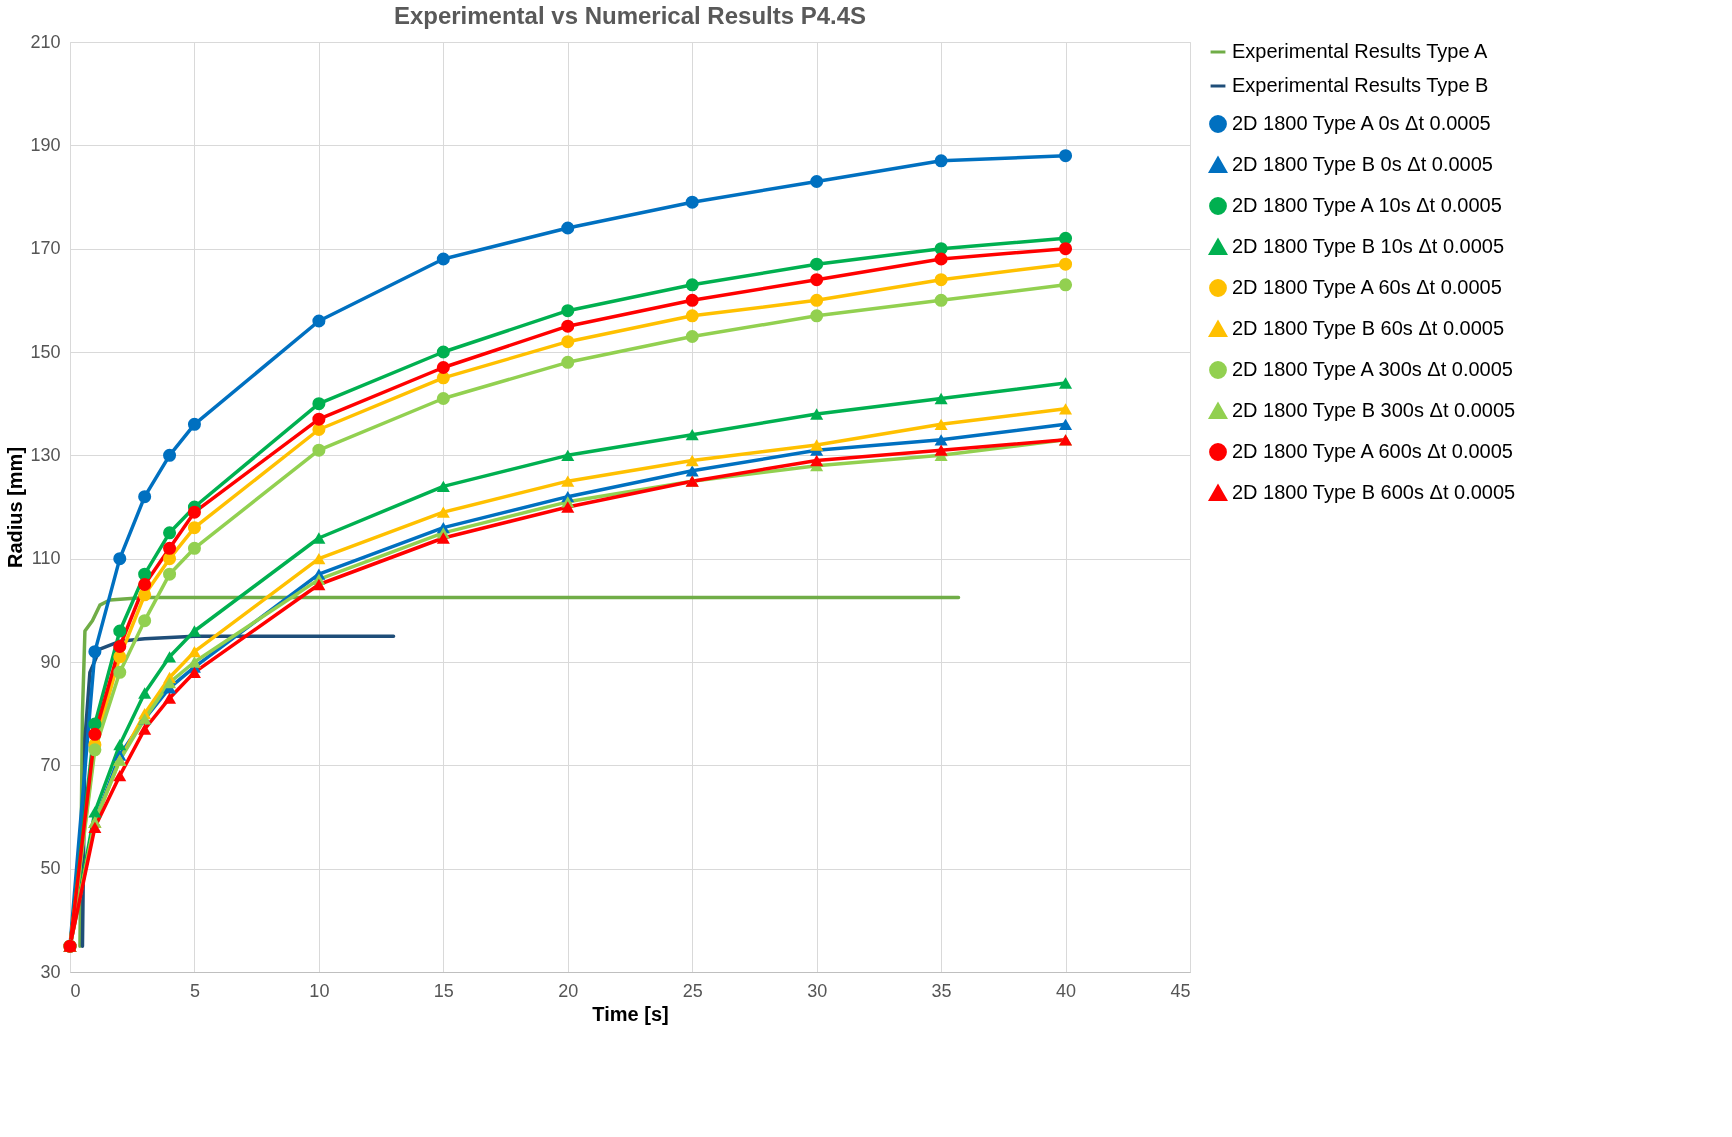  What do you see at coordinates (194, 990) in the screenshot?
I see `x-tick-label: 5` at bounding box center [194, 990].